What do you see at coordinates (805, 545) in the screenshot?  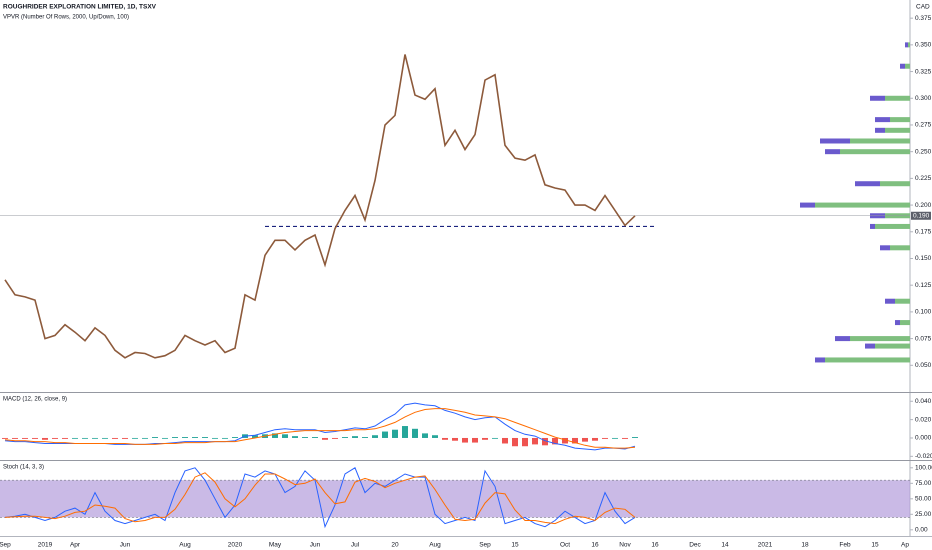 I see `x-tick-label: 18` at bounding box center [805, 545].